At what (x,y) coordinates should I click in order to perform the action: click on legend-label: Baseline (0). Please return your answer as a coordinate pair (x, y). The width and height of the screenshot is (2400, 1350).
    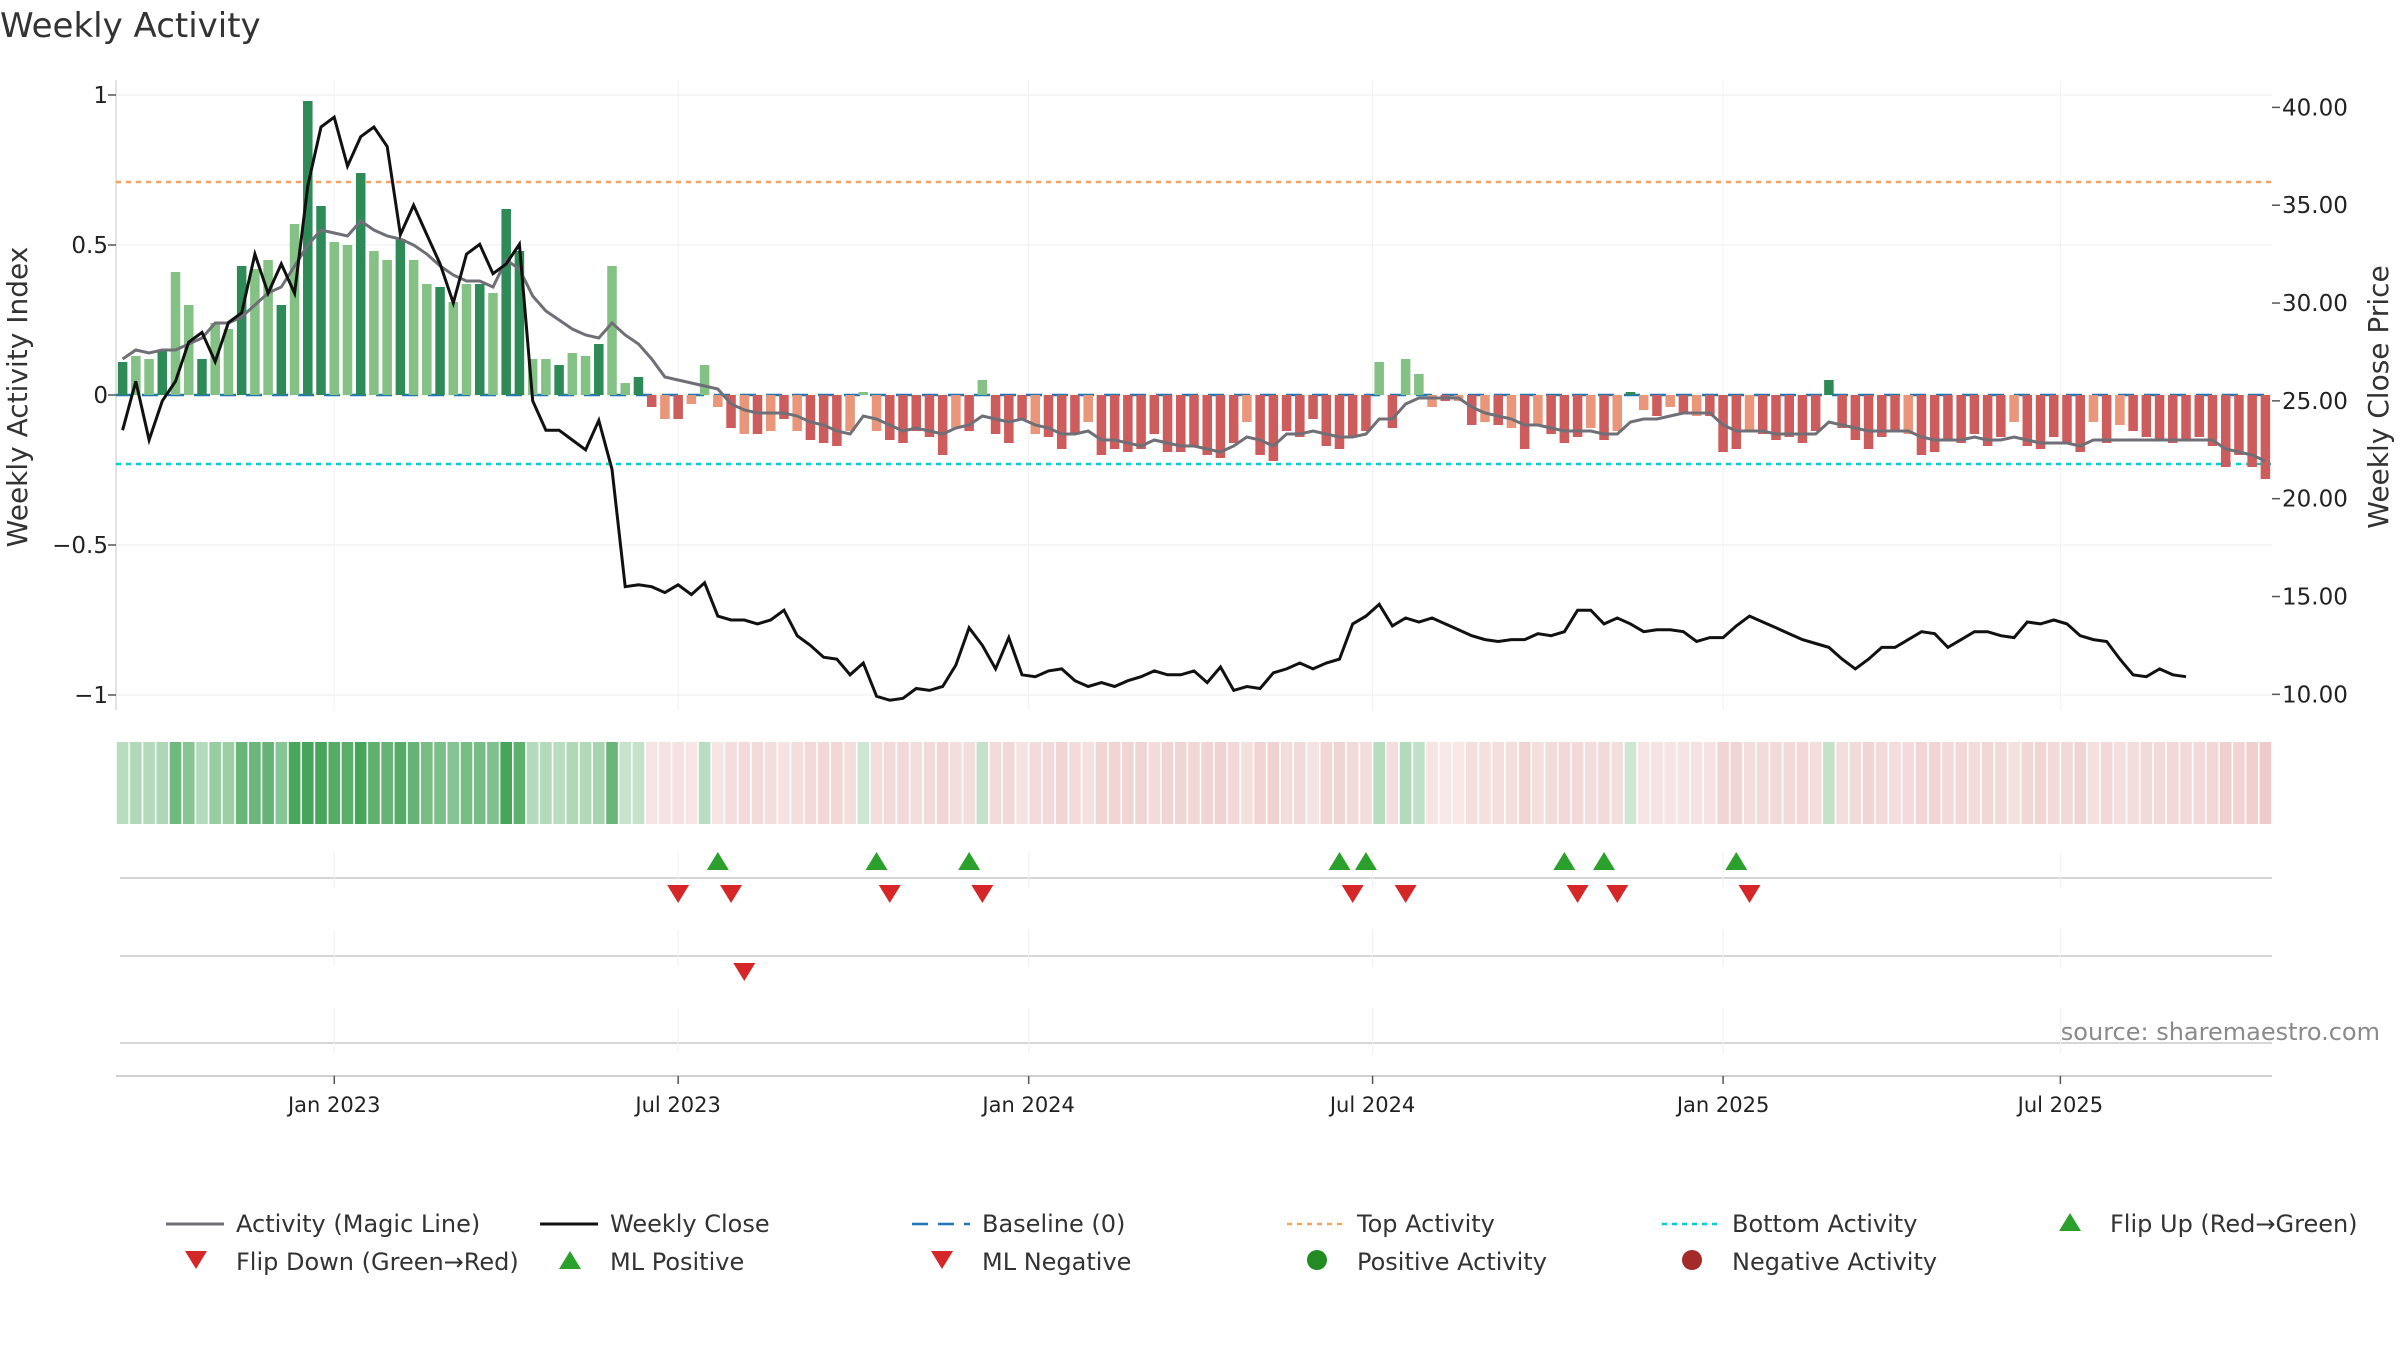
    Looking at the image, I should click on (1053, 1224).